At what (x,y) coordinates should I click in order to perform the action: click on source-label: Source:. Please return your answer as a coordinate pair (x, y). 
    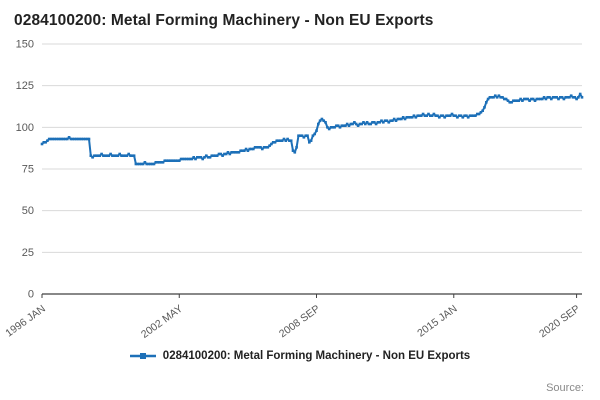
    Looking at the image, I should click on (565, 388).